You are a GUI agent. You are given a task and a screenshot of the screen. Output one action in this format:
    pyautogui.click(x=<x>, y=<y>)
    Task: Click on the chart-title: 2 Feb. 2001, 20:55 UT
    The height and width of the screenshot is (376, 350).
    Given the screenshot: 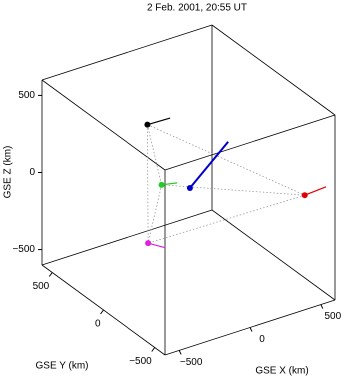 What is the action you would take?
    pyautogui.click(x=197, y=8)
    